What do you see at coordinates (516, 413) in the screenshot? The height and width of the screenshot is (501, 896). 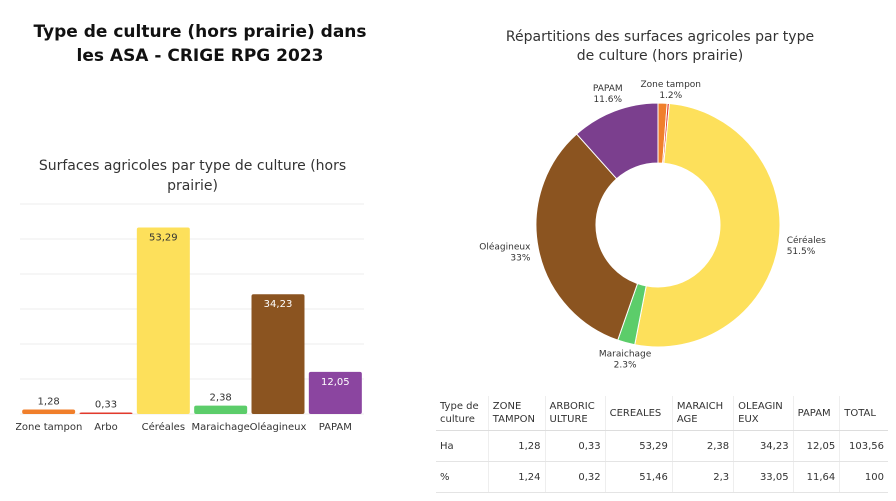 I see `table-header-cell: ZONE TAMPON` at bounding box center [516, 413].